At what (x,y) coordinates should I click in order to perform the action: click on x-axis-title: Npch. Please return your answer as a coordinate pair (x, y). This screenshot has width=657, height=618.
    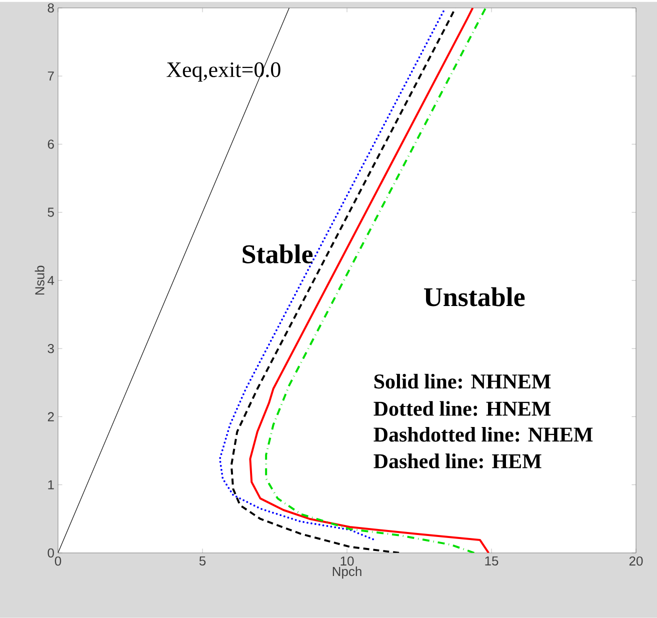
    Looking at the image, I should click on (347, 572).